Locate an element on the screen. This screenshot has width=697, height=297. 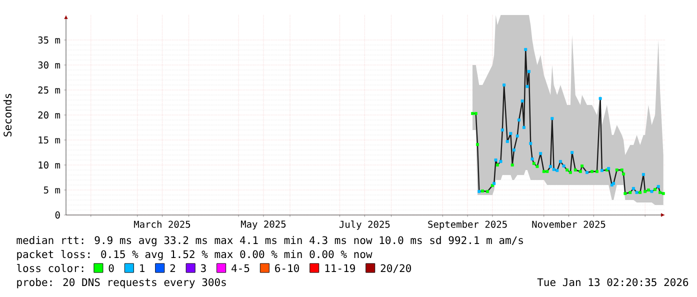
text: median rtt: 9.9 ms avg 33.2 ms max 4.1 ms min 4.3 ms now 10.0 ms sd 992.1 m am/s is located at coordinates (269, 241).